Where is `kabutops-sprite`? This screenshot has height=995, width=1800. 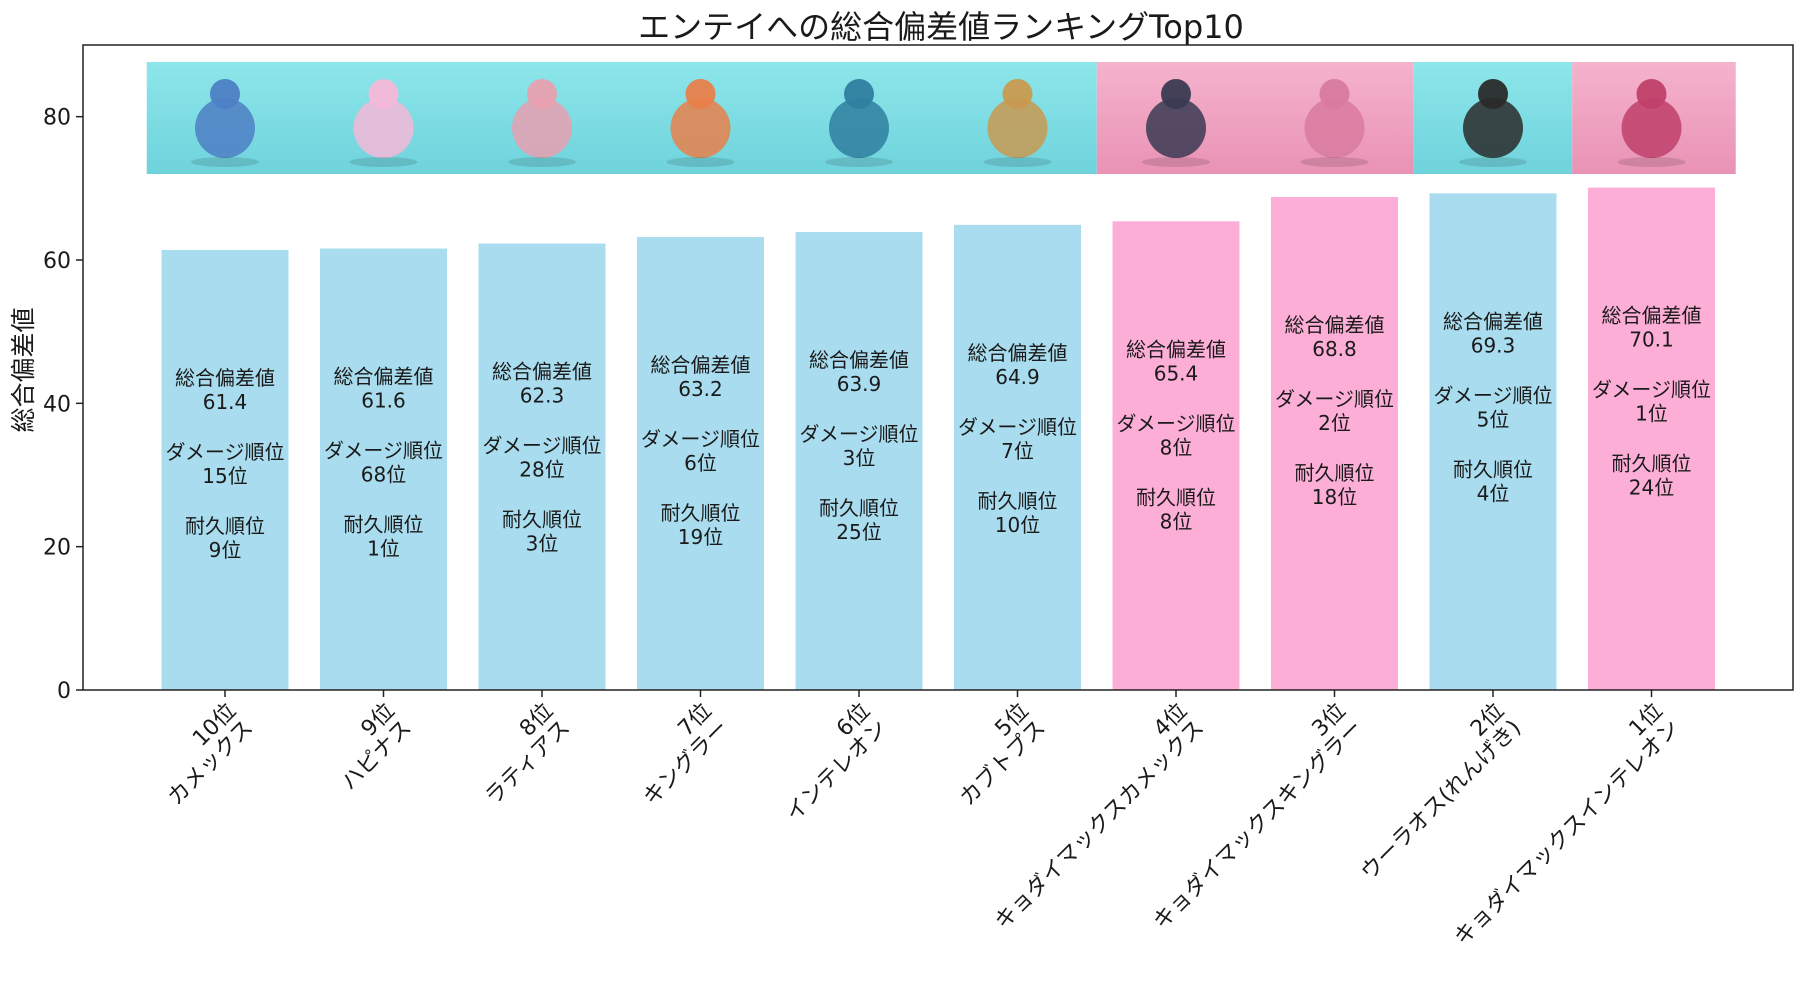
kabutops-sprite is located at coordinates (1017, 123).